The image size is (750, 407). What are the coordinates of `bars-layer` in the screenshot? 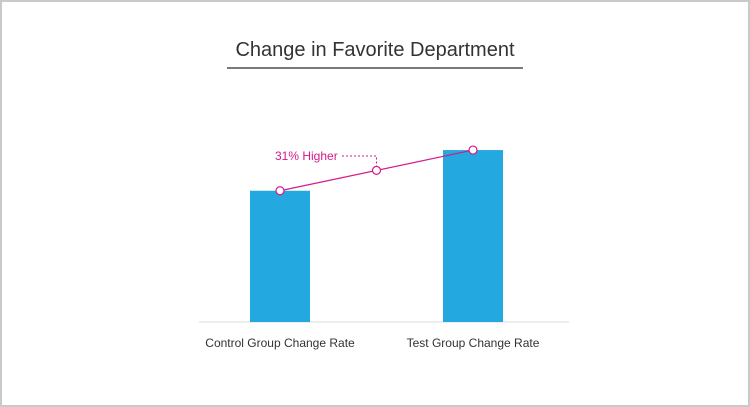 It's located at (376, 236).